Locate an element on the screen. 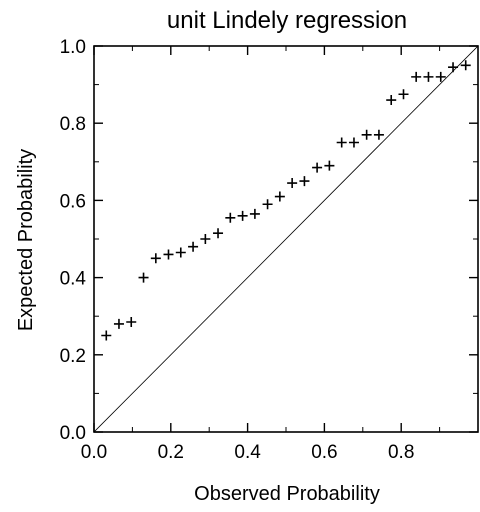 Image resolution: width=480 pixels, height=512 pixels. y-axis-label: Expected Probability is located at coordinates (26, 240).